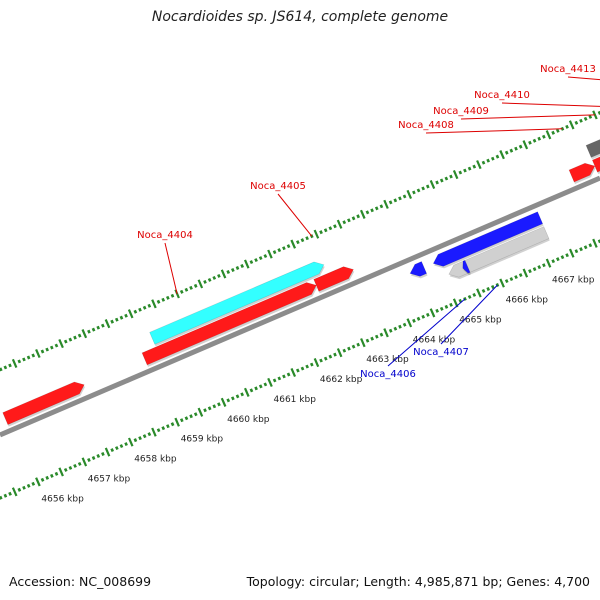 This screenshot has width=600, height=600. Describe the element at coordinates (341, 380) in the screenshot. I see `scale-tick-label: 4662 kbp` at that location.